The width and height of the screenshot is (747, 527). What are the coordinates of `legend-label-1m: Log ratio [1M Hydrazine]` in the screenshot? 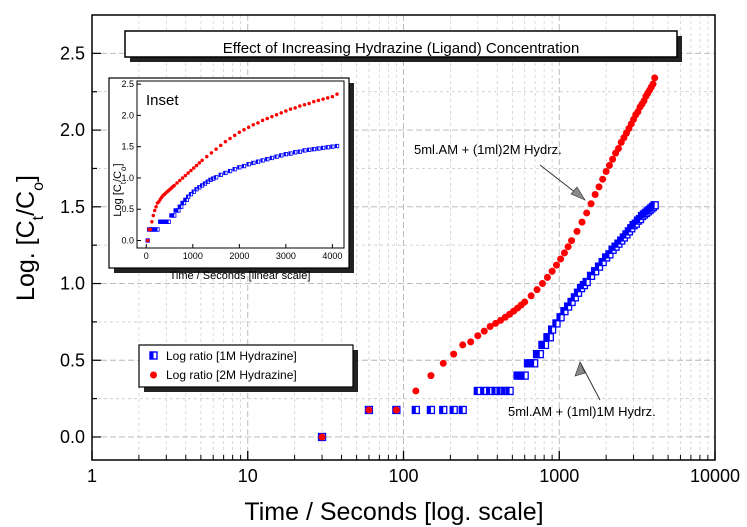 It's located at (231, 356).